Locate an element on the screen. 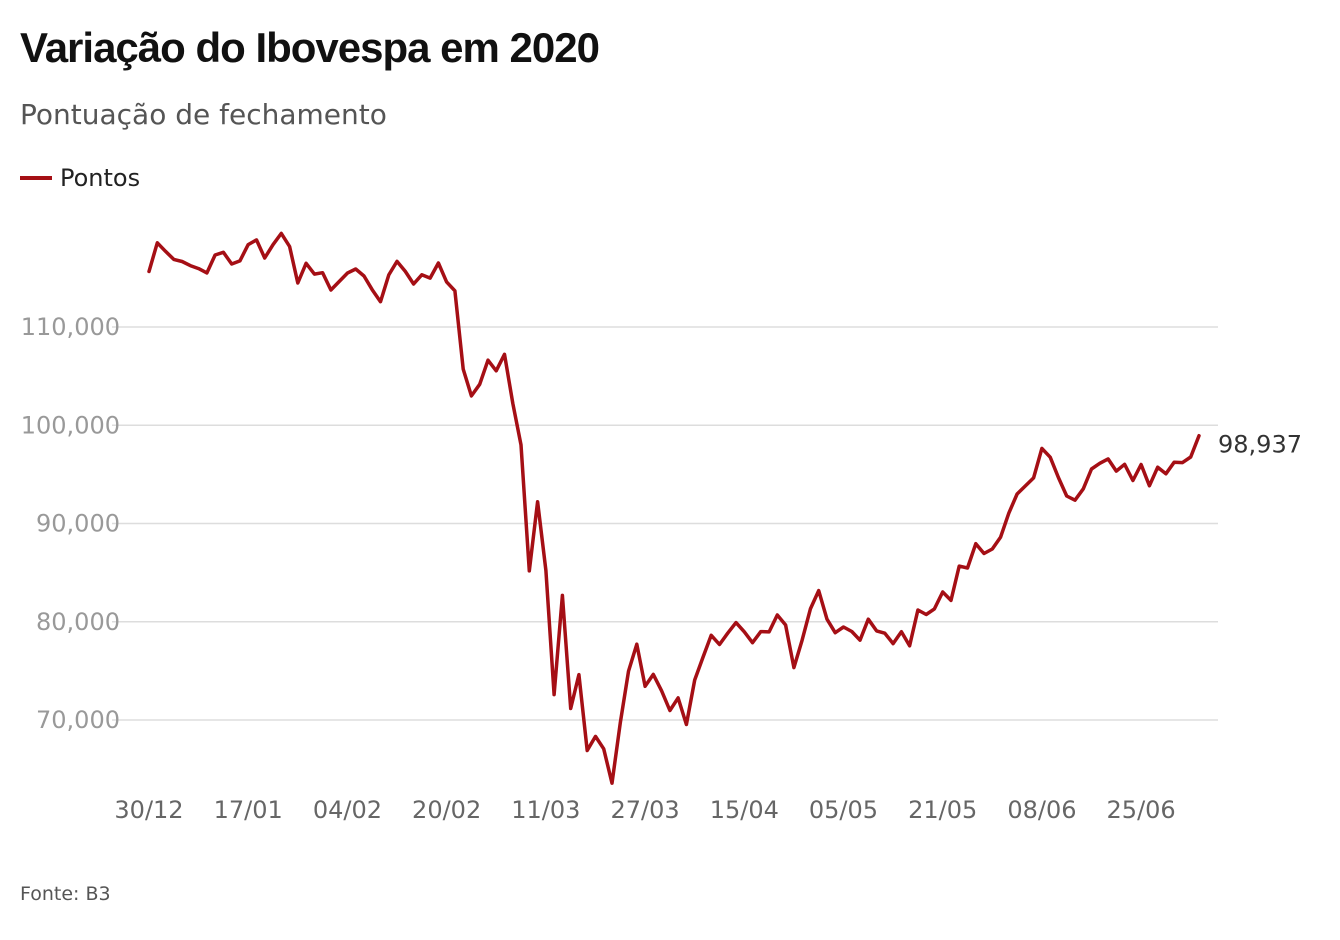  source-note: Fonte: B3 is located at coordinates (65, 894).